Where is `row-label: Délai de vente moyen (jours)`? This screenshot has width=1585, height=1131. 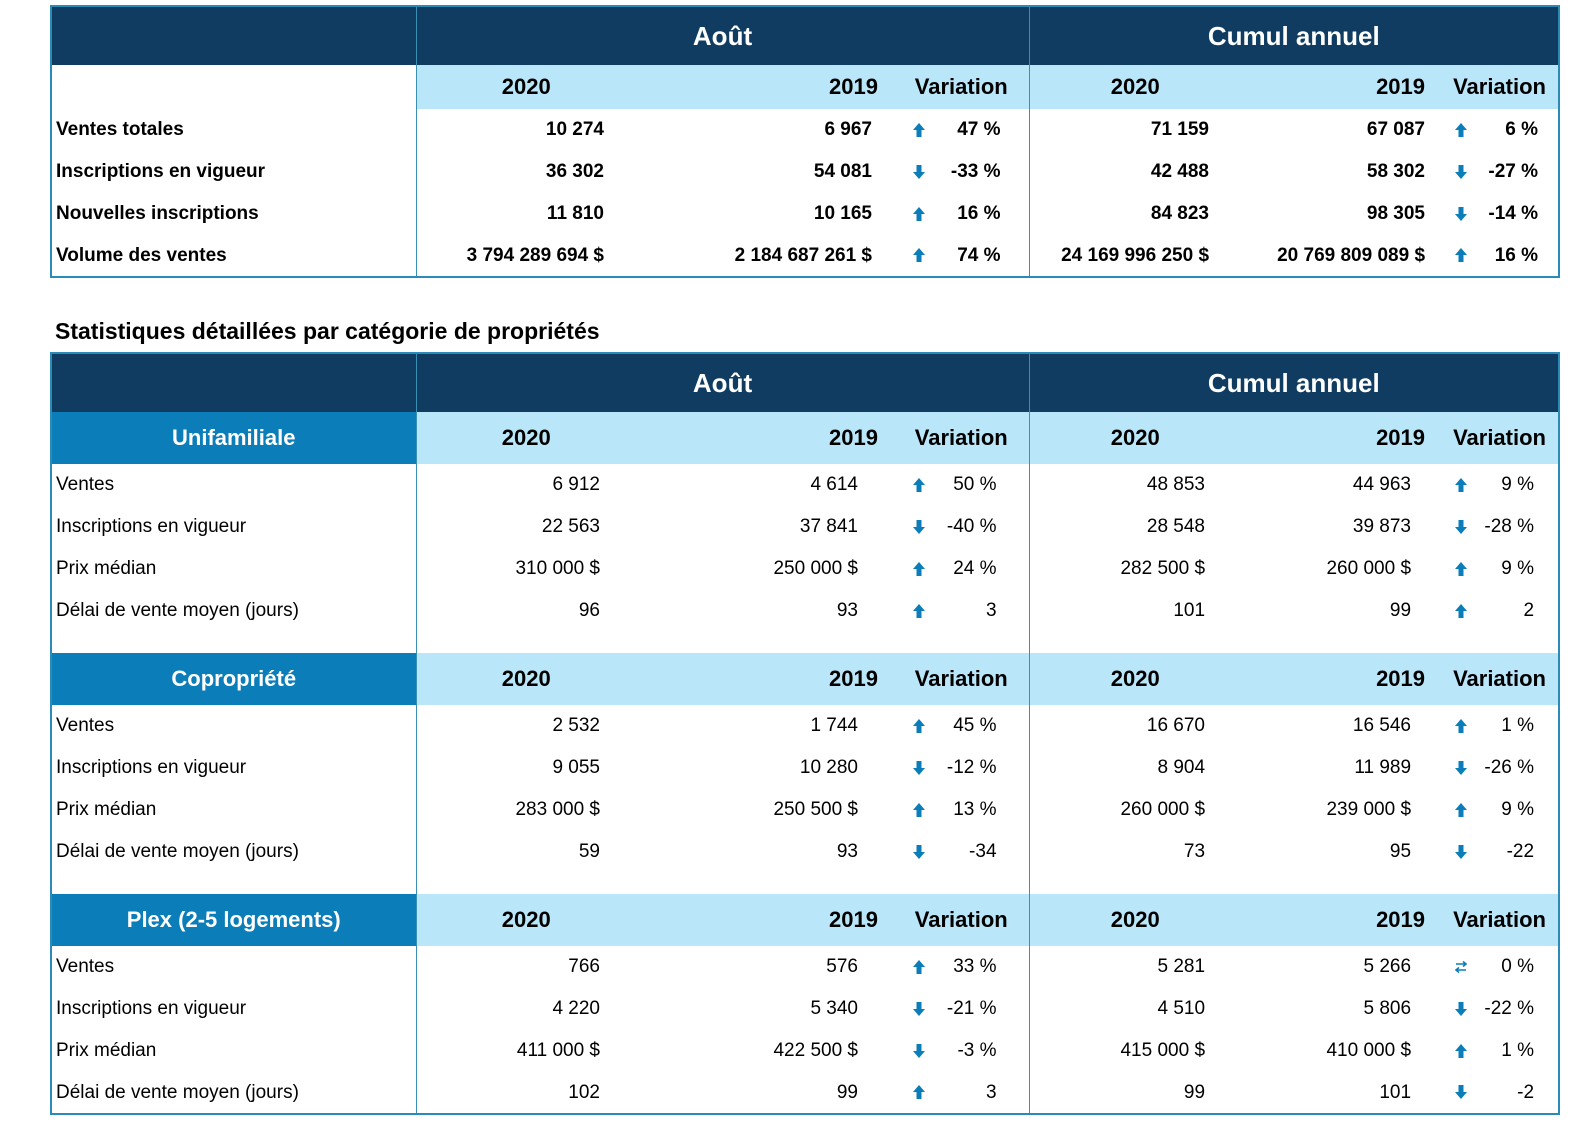
row-label: Délai de vente moyen (jours) is located at coordinates (177, 610).